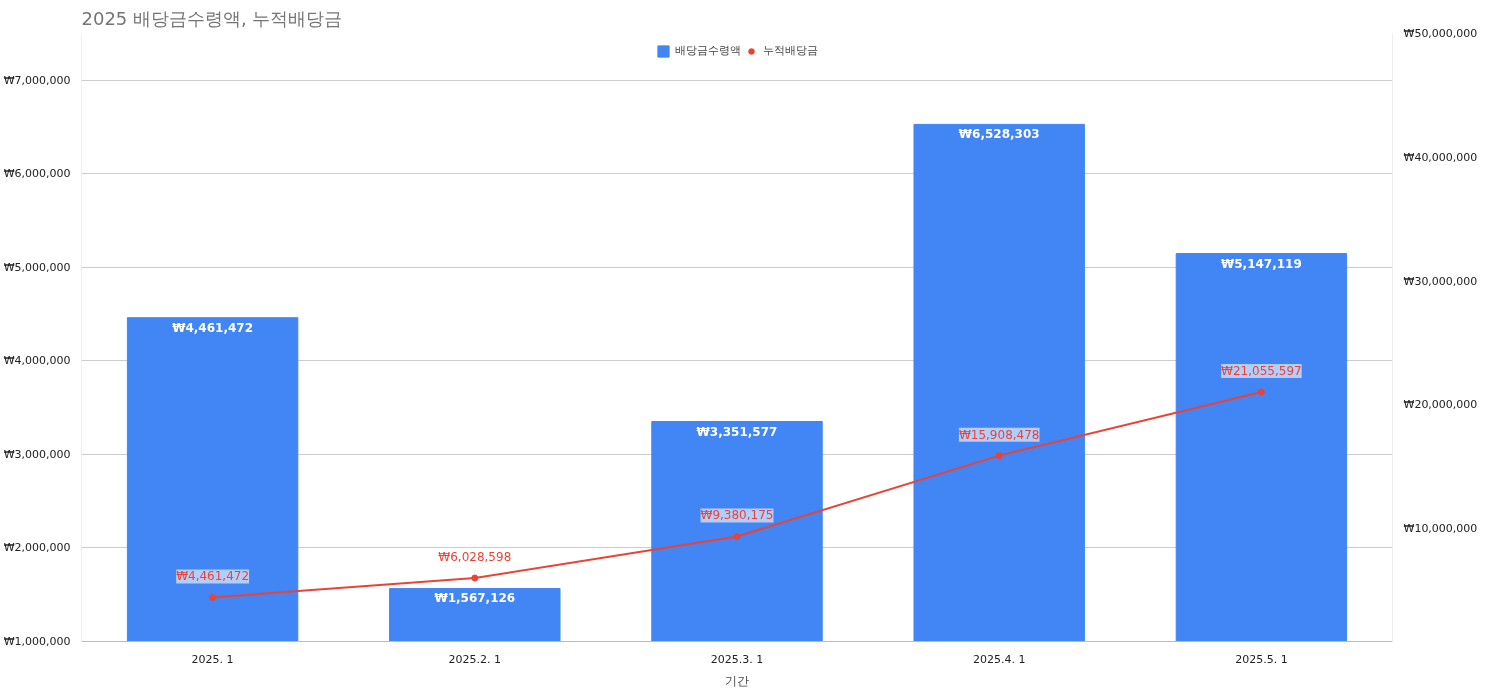 The width and height of the screenshot is (1493, 698). I want to click on legend-label: 누적배당금, so click(790, 50).